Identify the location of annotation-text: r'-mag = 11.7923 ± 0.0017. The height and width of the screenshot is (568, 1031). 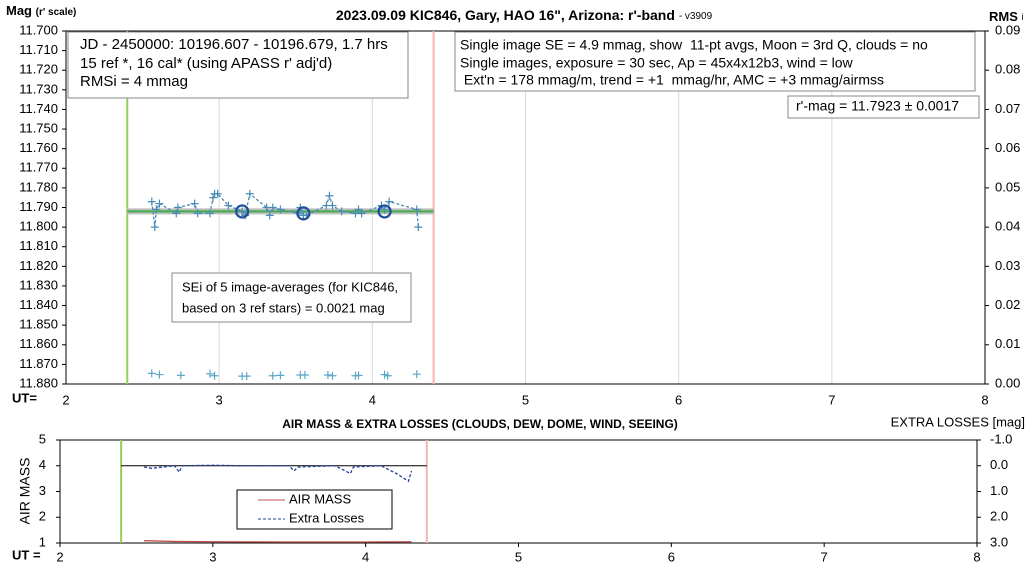
(877, 106).